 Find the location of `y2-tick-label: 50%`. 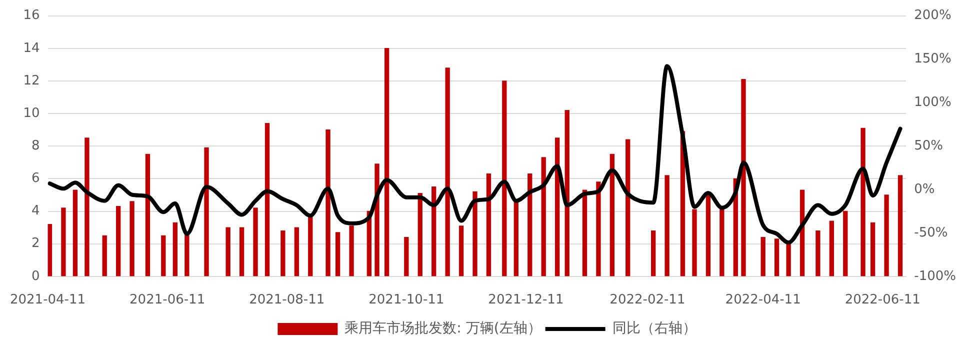

y2-tick-label: 50% is located at coordinates (929, 146).